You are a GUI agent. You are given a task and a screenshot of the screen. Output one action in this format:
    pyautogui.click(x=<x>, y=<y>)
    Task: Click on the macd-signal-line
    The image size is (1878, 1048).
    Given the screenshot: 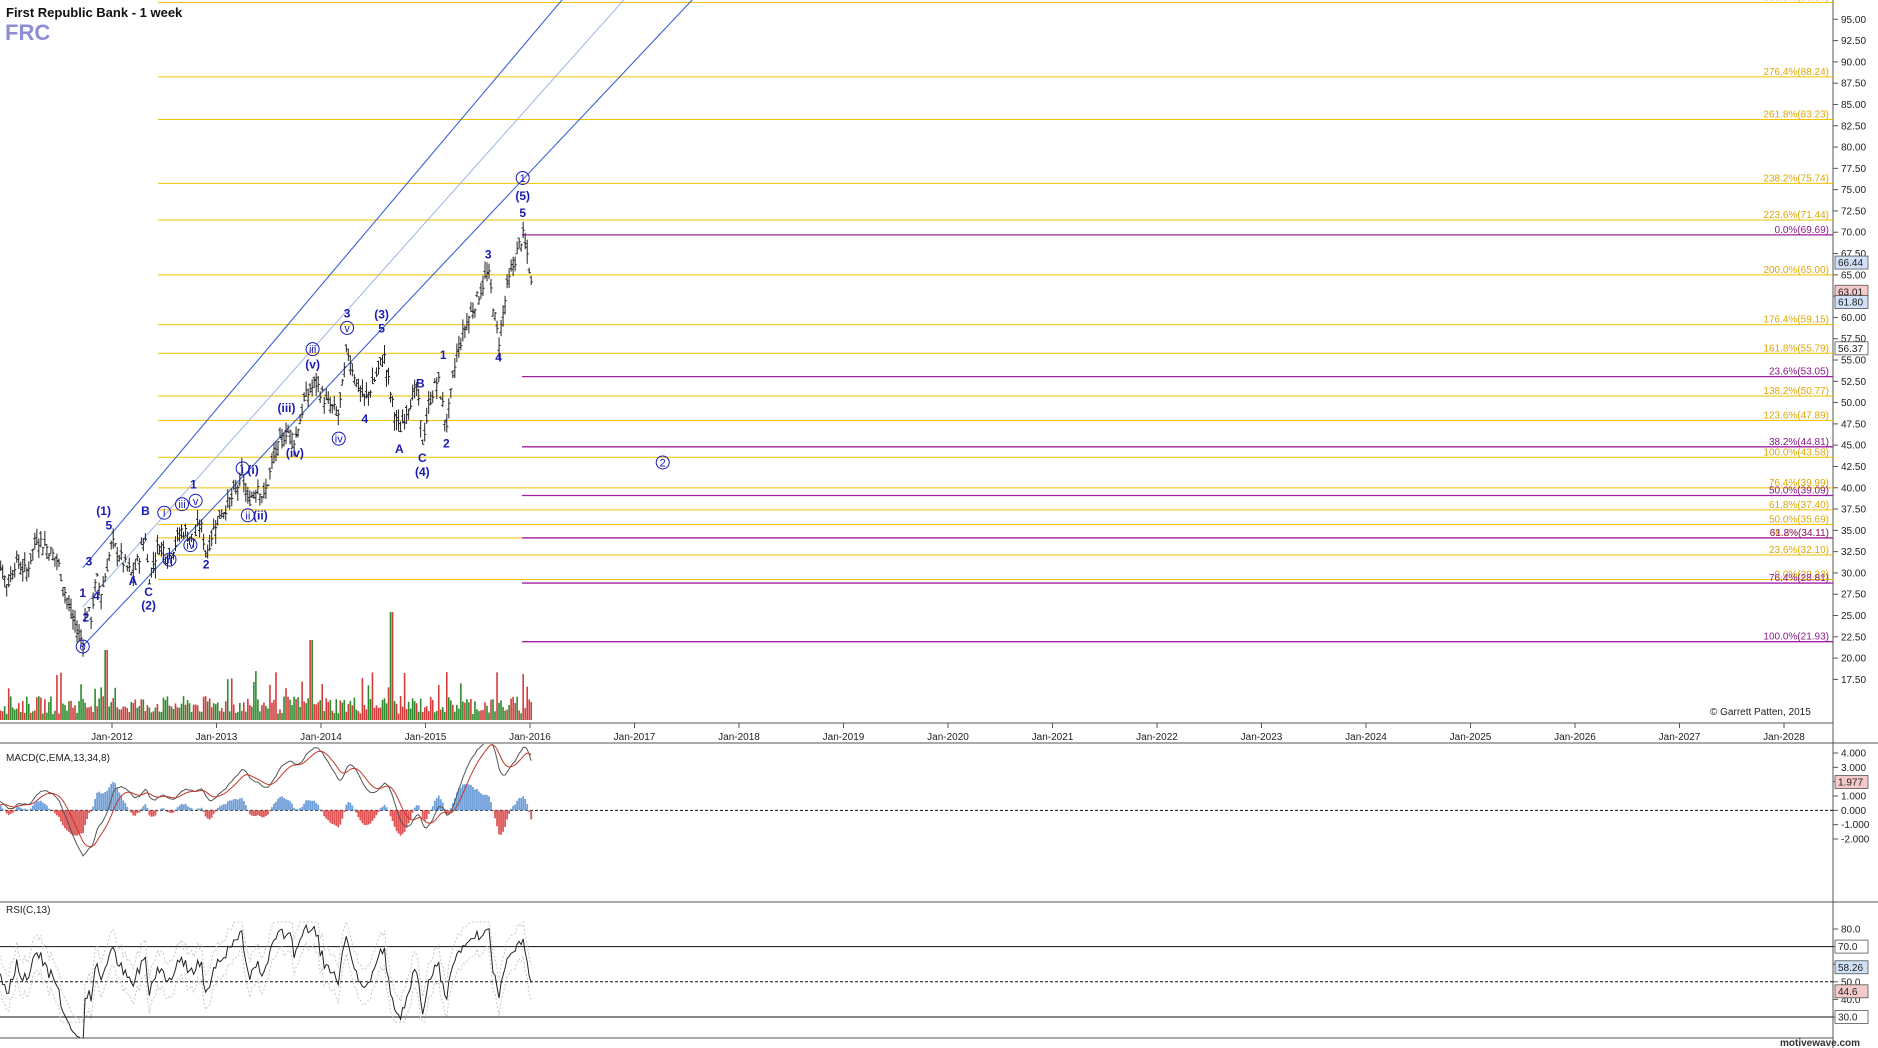 What is the action you would take?
    pyautogui.click(x=266, y=796)
    